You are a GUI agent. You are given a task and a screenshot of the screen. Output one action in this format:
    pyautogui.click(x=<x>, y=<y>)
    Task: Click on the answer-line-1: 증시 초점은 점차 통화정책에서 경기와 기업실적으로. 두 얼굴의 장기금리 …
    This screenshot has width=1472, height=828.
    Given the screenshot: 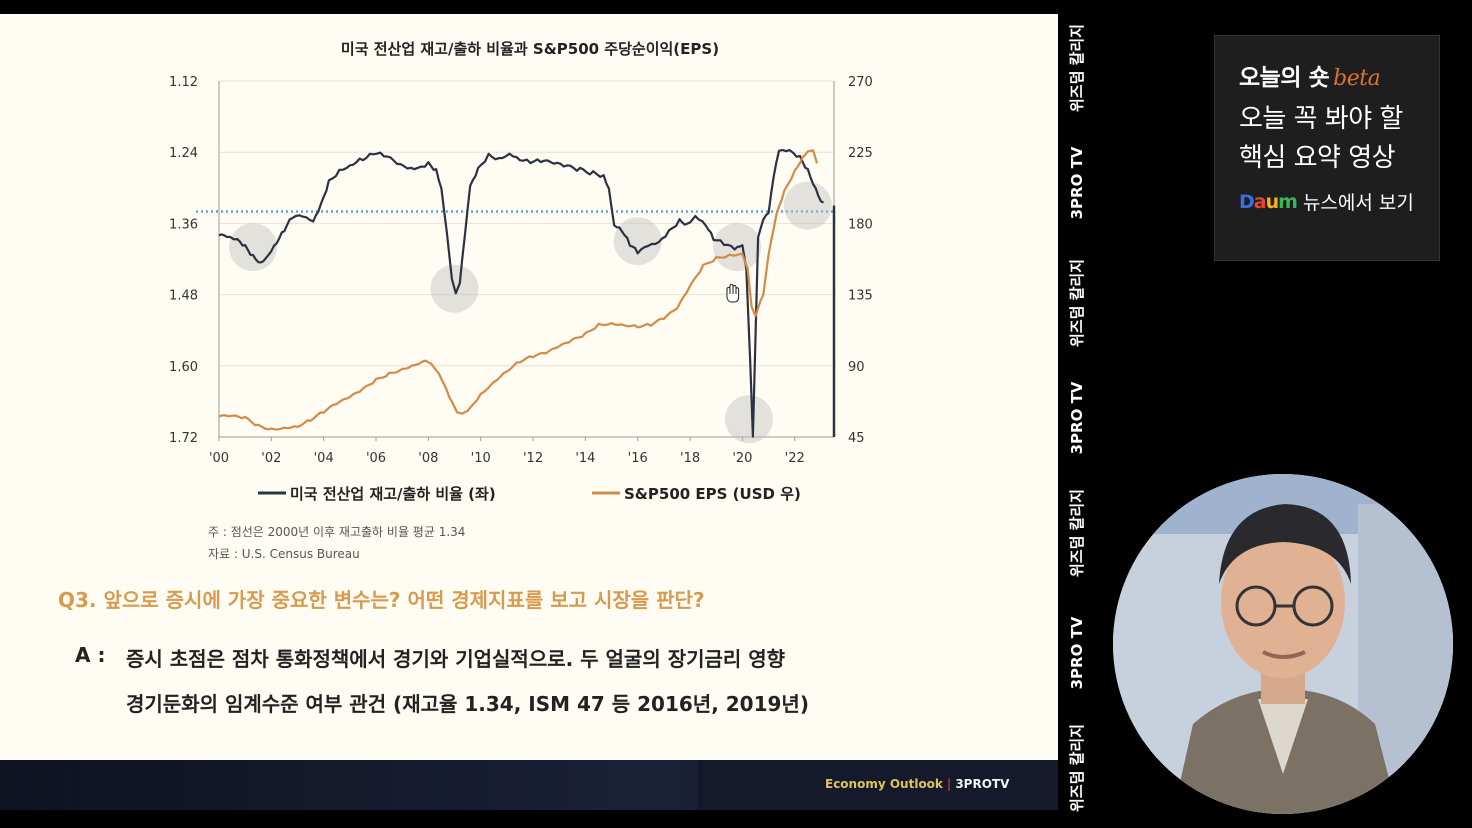 What is the action you would take?
    pyautogui.click(x=456, y=659)
    